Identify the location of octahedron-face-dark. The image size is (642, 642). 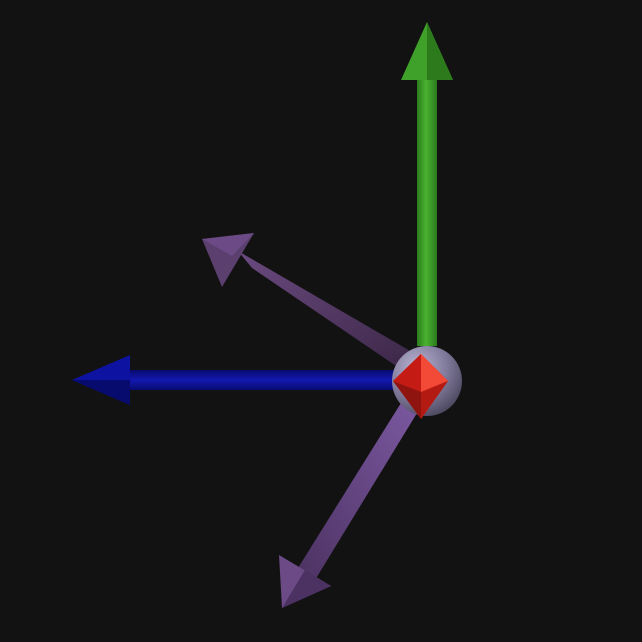
(407, 400).